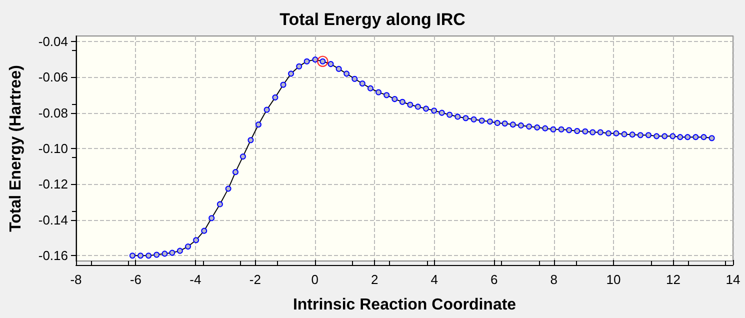 The image size is (745, 318). I want to click on y-tick-label: -0.14, so click(53, 220).